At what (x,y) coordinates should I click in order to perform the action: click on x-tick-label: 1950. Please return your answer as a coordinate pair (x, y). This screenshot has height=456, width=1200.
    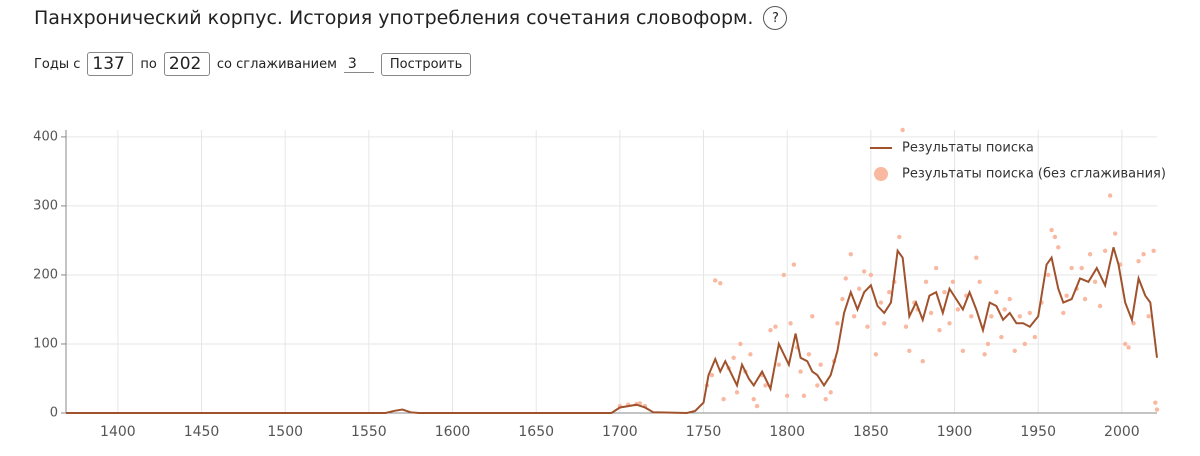
    Looking at the image, I should click on (1038, 432).